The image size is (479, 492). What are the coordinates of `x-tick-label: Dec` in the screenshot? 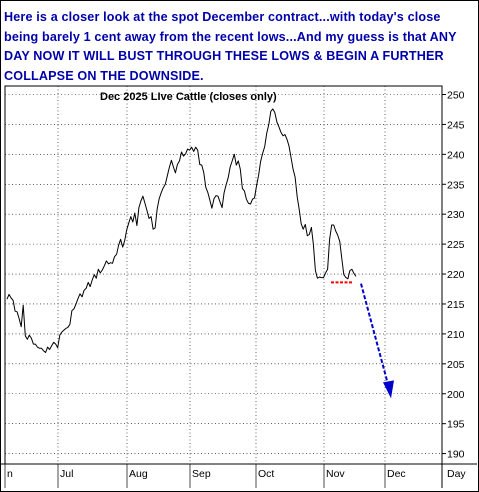 It's located at (396, 474).